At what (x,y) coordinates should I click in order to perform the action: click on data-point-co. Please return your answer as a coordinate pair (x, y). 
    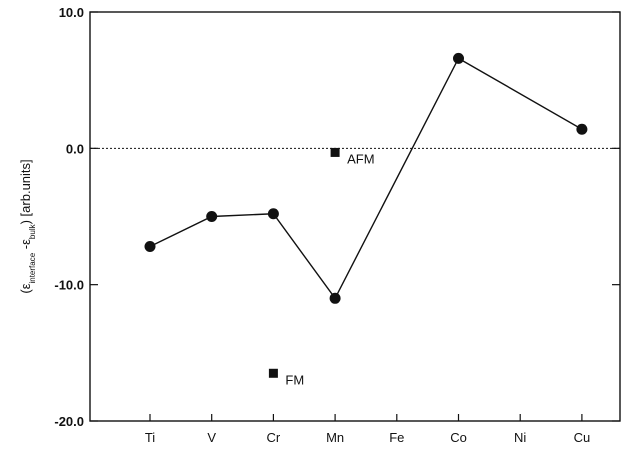
    Looking at the image, I should click on (458, 58).